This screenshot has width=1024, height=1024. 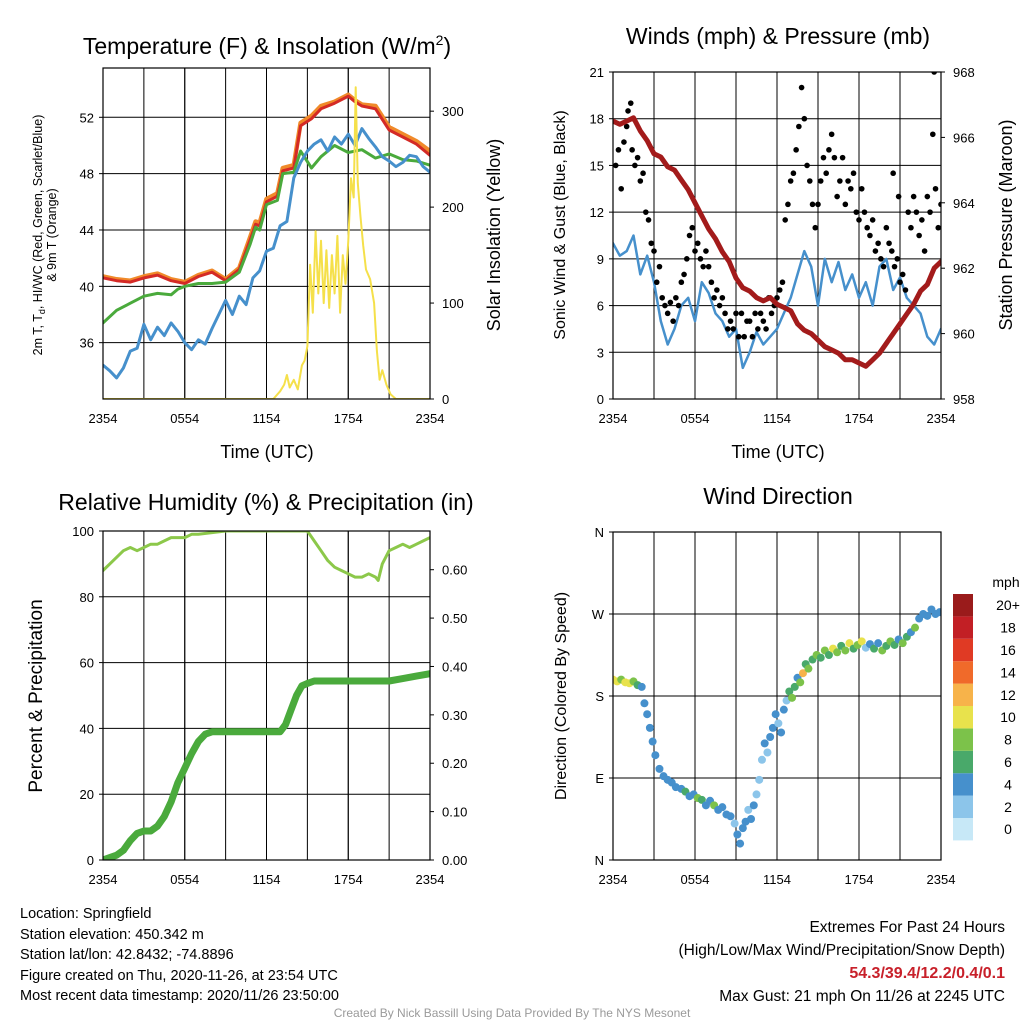 What do you see at coordinates (597, 72) in the screenshot?
I see `y-tick-label: 21` at bounding box center [597, 72].